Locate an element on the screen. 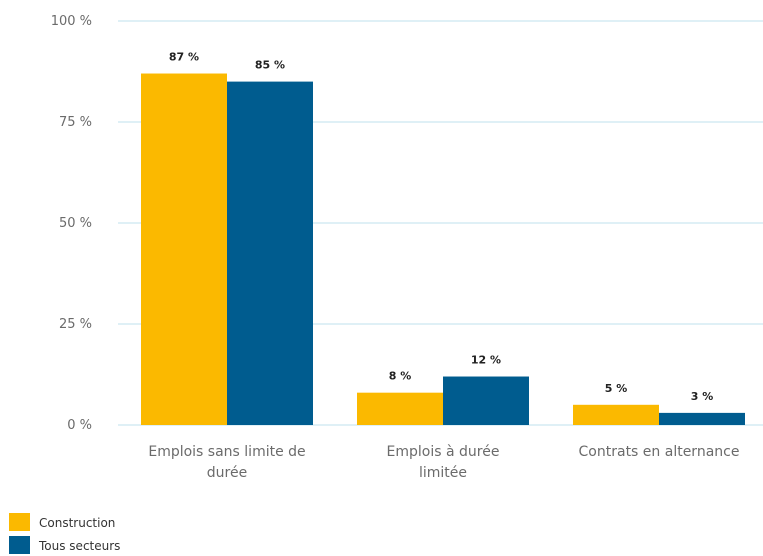  category-label: Emplois sans limite de is located at coordinates (226, 452).